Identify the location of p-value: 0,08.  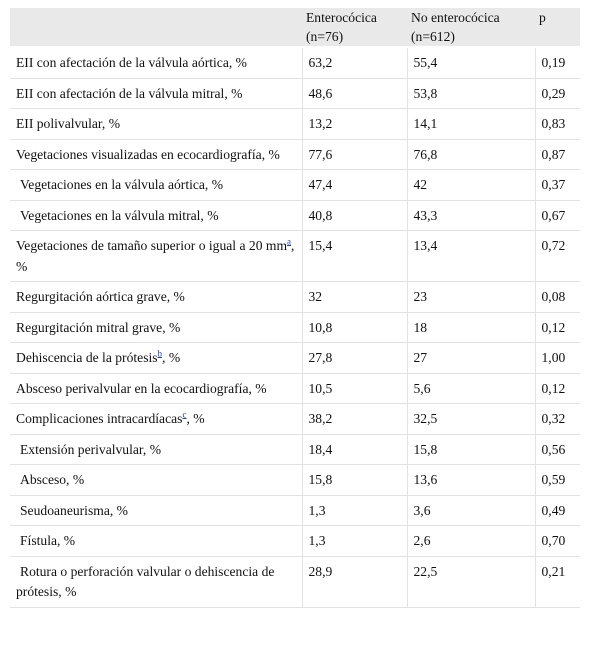
(557, 297).